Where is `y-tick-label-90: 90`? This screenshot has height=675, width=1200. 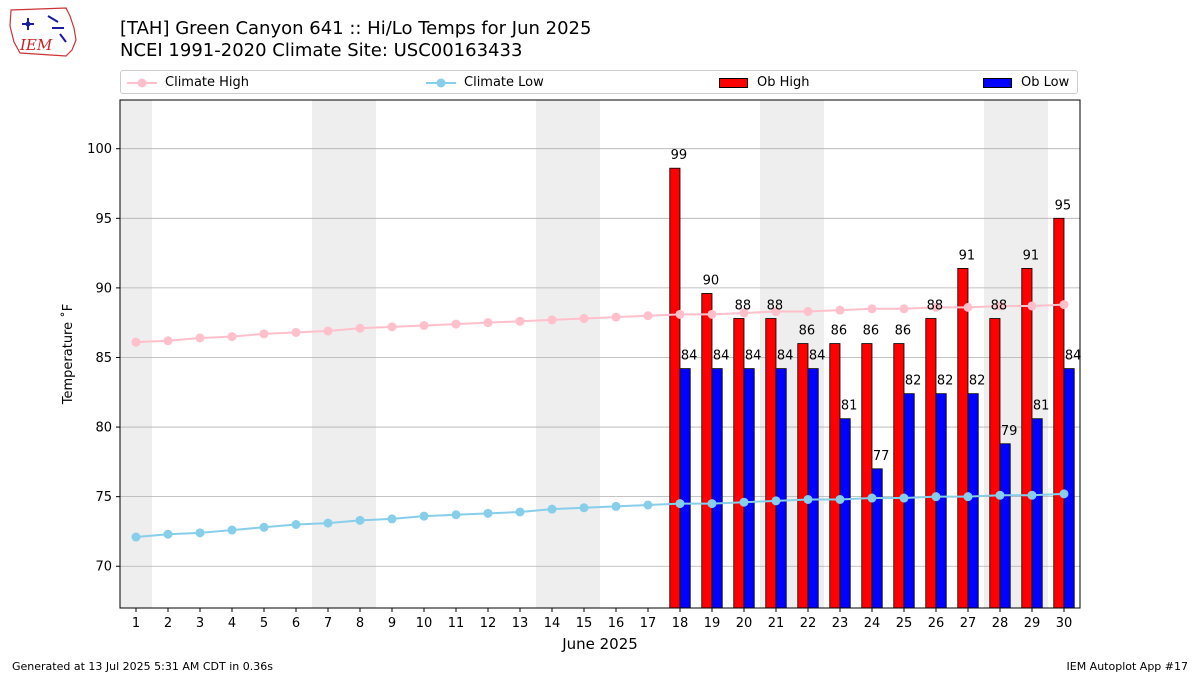
y-tick-label-90: 90 is located at coordinates (103, 288).